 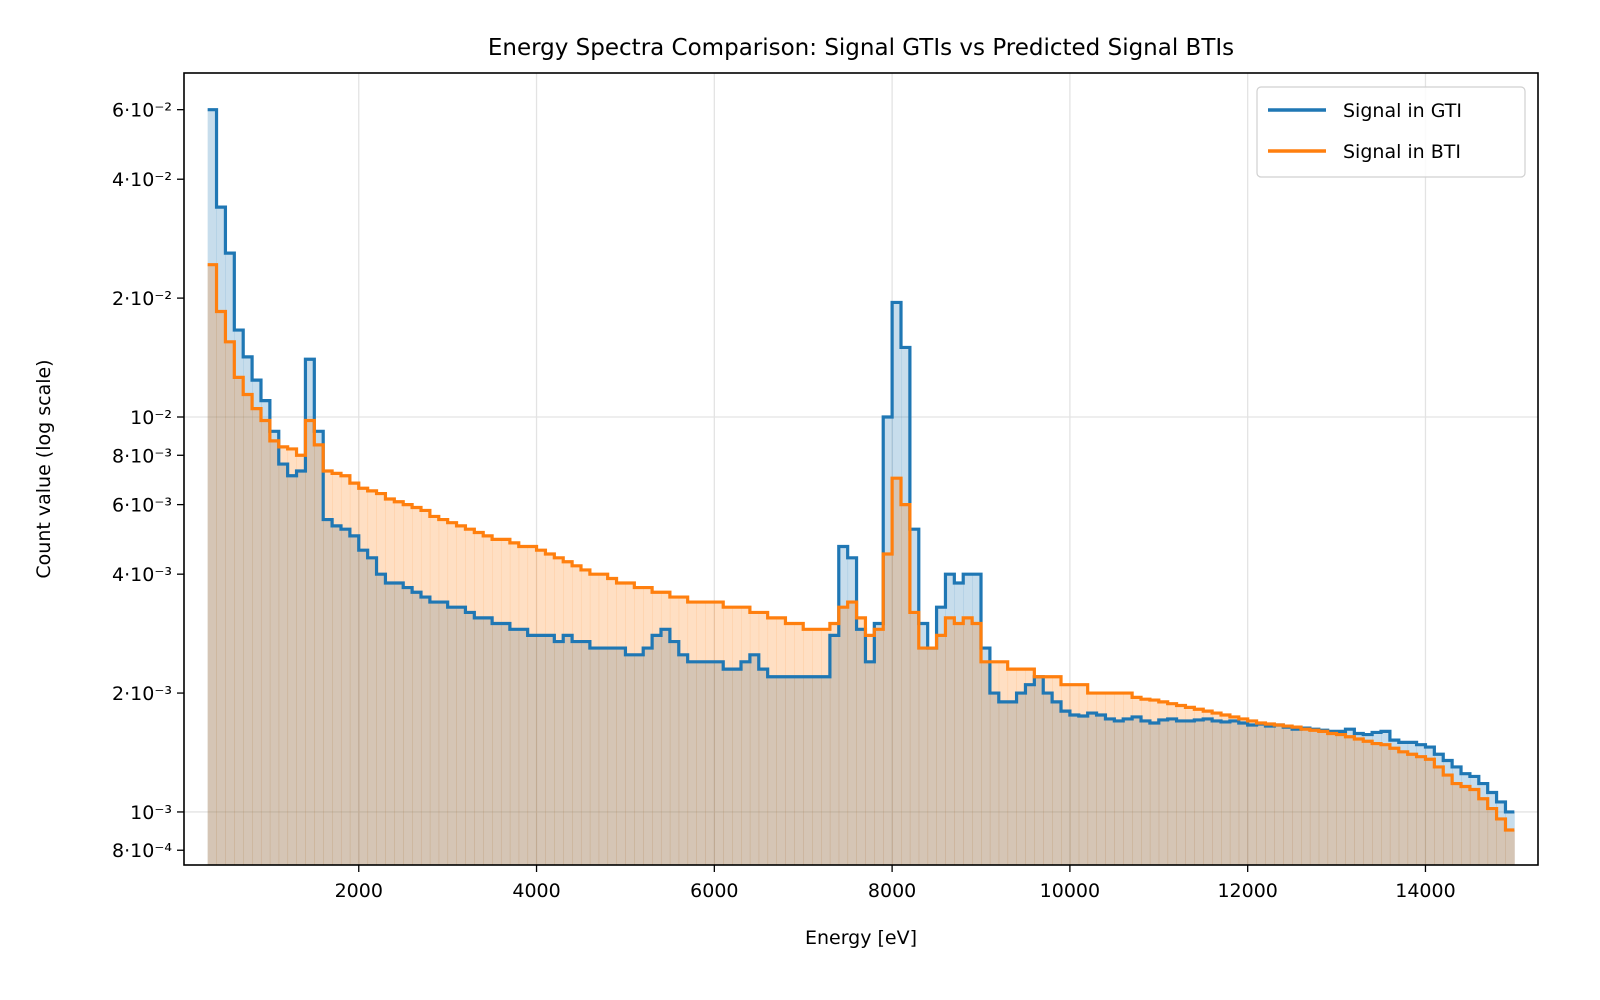 I want to click on y-tick-label: 8·10⁻³, so click(x=142, y=456).